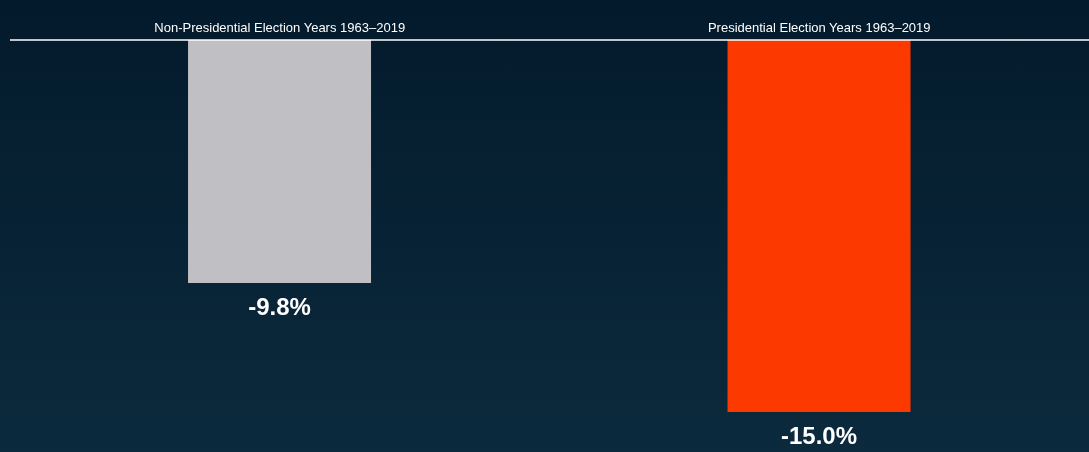 The image size is (1089, 452). What do you see at coordinates (819, 27) in the screenshot?
I see `x-tick-label: Presidential Election Years 1963–2019` at bounding box center [819, 27].